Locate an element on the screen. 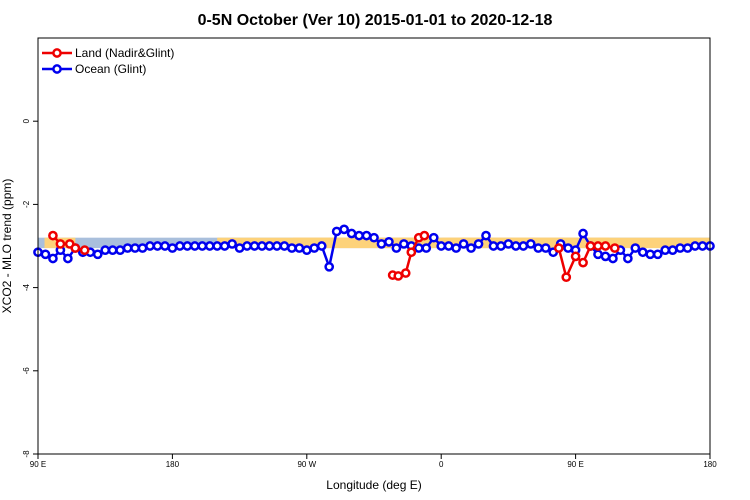 Image resolution: width=750 pixels, height=500 pixels. legend-item-0: Land (Nadir&Glint) is located at coordinates (108, 53).